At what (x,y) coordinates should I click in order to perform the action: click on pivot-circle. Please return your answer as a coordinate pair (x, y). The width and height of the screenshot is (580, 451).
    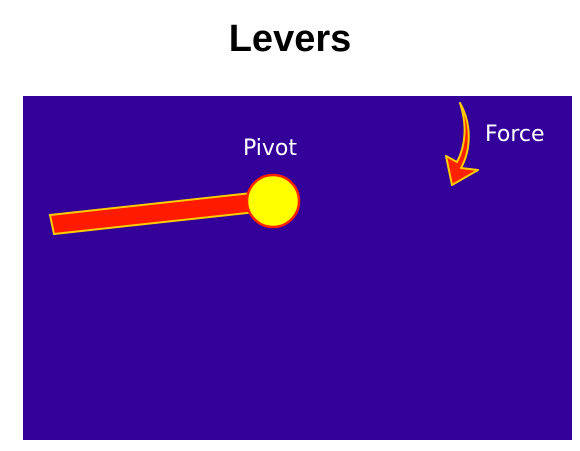
    Looking at the image, I should click on (273, 201).